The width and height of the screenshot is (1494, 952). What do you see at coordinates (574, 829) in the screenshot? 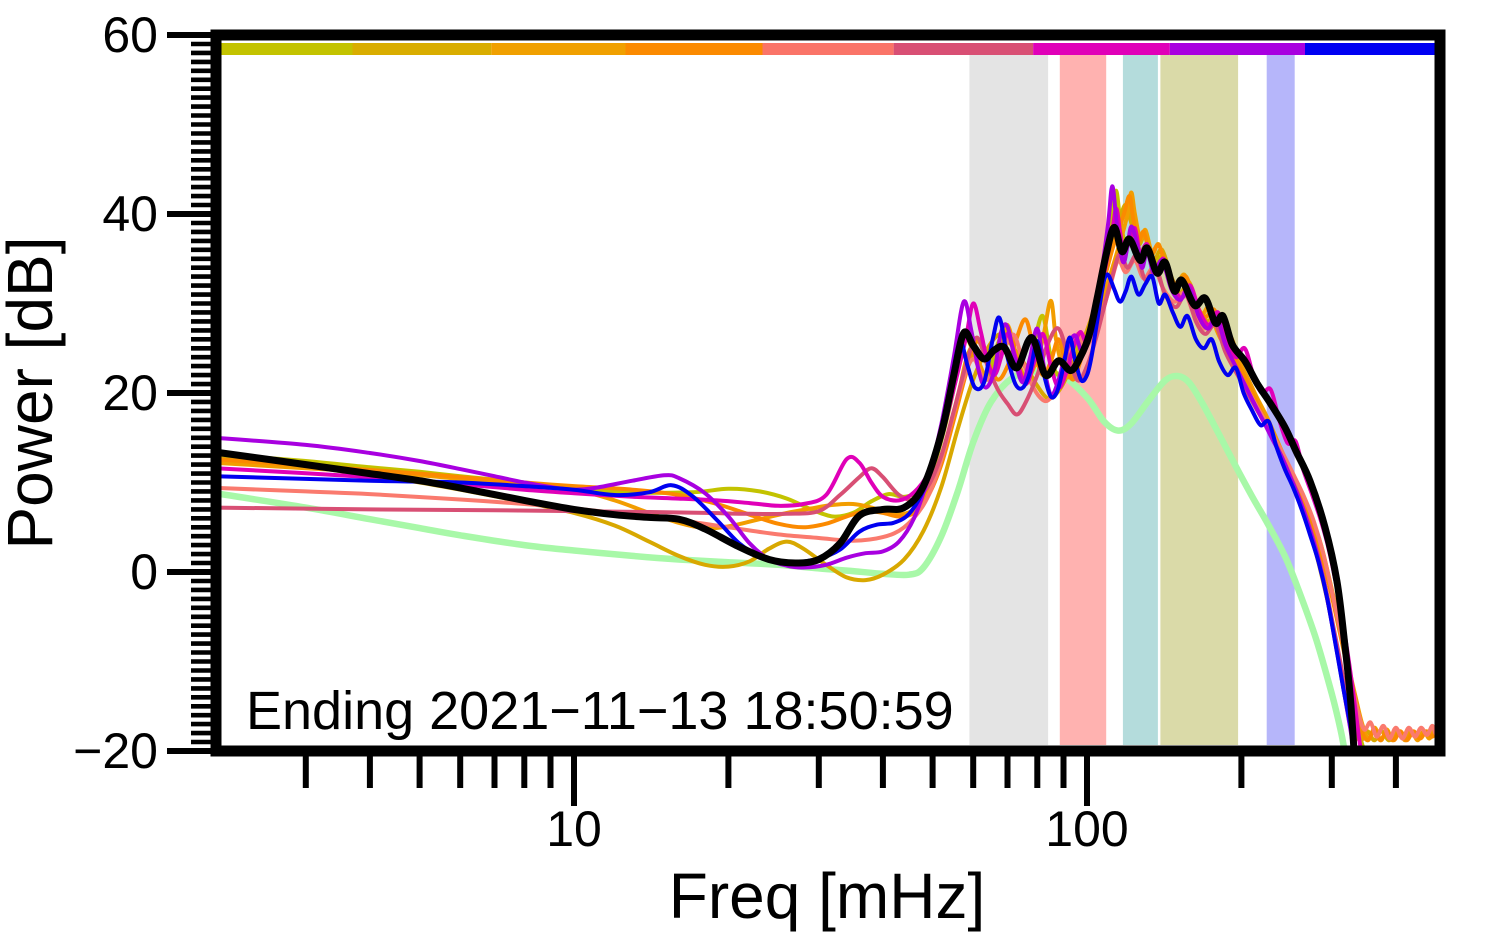
I see `x-tick-label: 10` at bounding box center [574, 829].